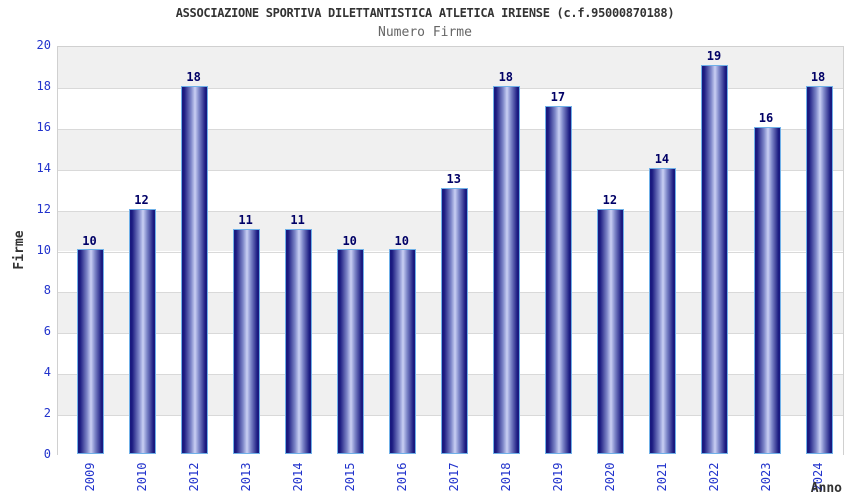  Describe the element at coordinates (558, 97) in the screenshot. I see `bar-value-label: 17` at that location.